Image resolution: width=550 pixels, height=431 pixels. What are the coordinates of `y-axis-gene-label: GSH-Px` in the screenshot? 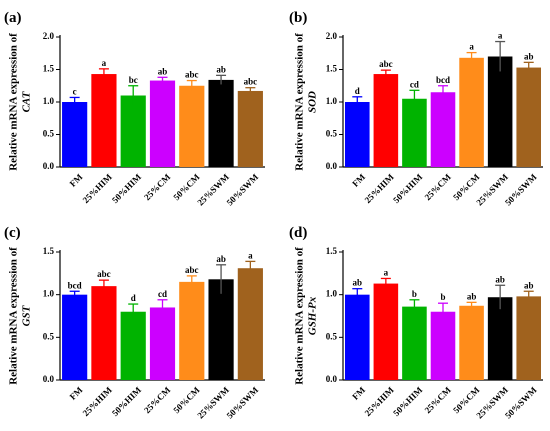 It's located at (313, 315).